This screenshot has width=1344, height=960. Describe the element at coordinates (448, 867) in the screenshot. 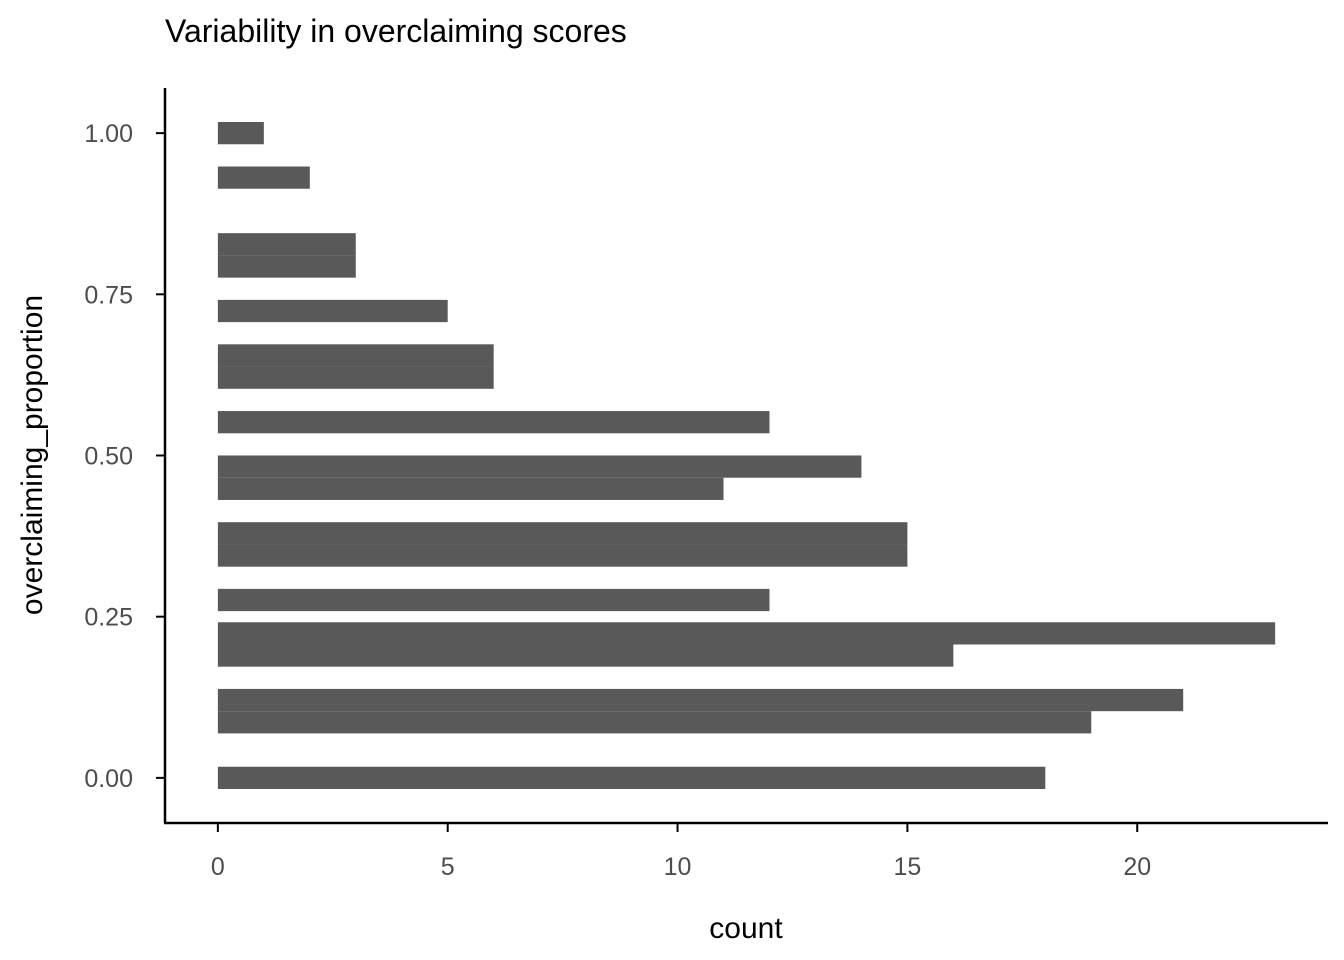

I see `x-tick-label: 5` at that location.